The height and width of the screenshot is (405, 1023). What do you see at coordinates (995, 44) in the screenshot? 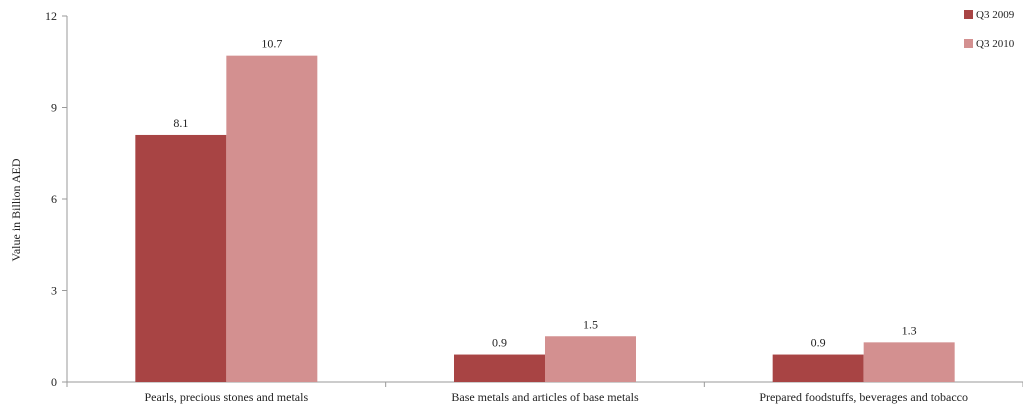
I see `legend-label: Q3 2010` at bounding box center [995, 44].